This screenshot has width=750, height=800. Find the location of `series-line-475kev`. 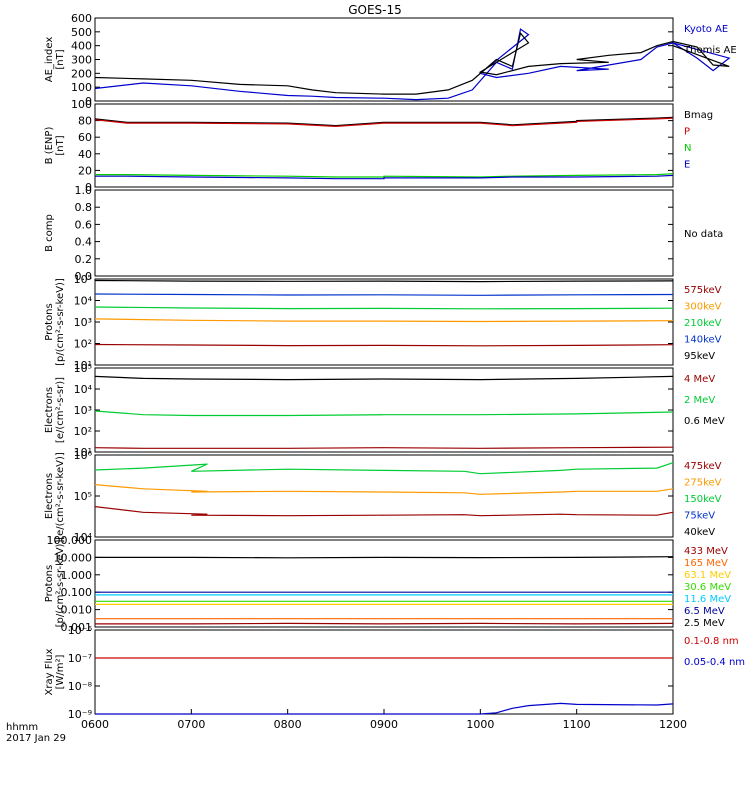

series-line-475kev is located at coordinates (384, 511).